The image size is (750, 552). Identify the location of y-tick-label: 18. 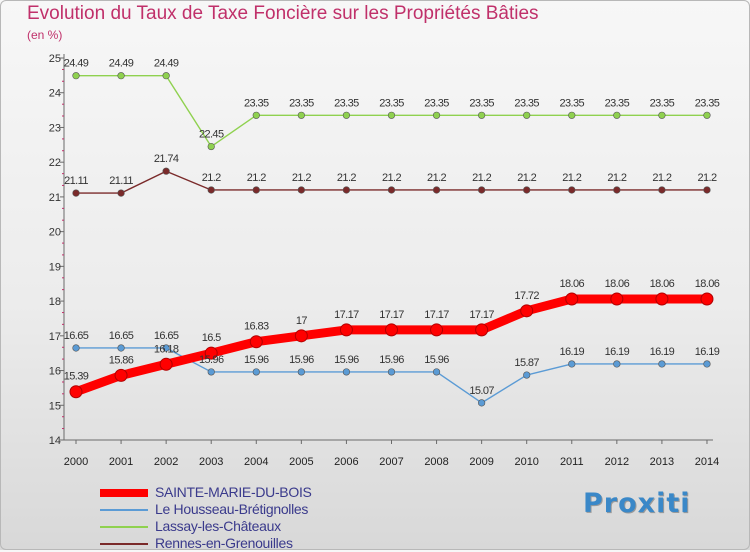
(55, 302).